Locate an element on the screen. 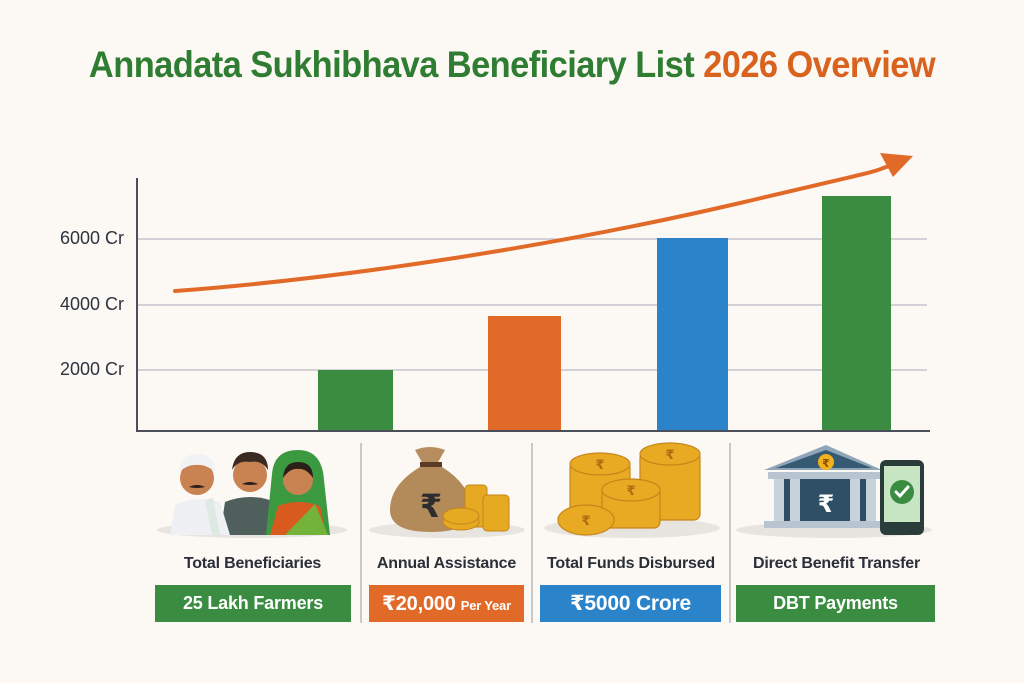  stat-panel-annual-assistance: ₹ Annual Assistance ₹20,000 Per Year is located at coordinates (446, 535).